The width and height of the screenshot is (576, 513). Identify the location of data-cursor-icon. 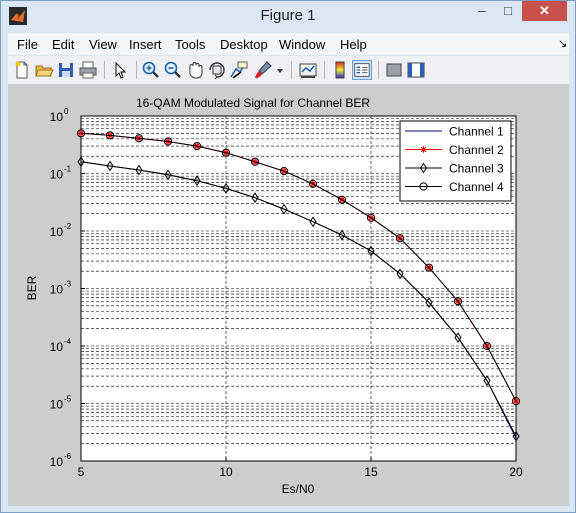
(239, 70).